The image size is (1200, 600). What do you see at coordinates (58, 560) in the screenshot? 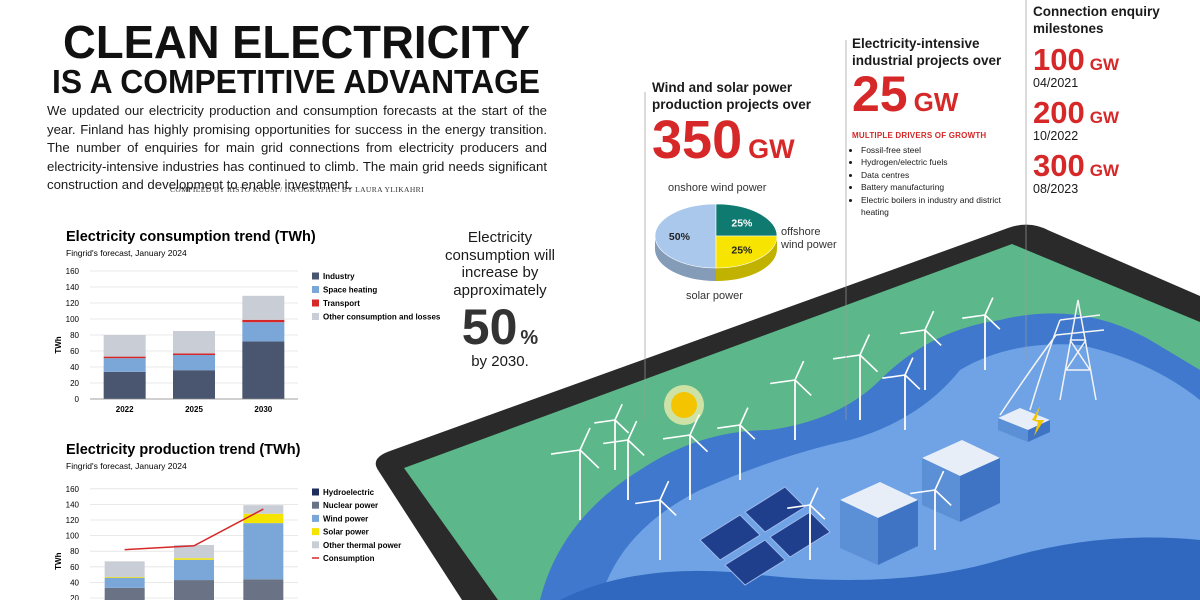
I see `y-axis-label: TWh` at bounding box center [58, 560].